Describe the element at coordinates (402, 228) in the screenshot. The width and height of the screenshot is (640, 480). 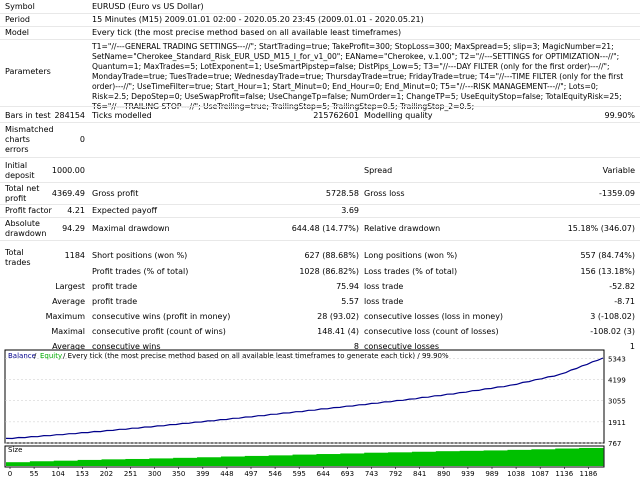
I see `reldd-label: Relative drawdown` at that location.